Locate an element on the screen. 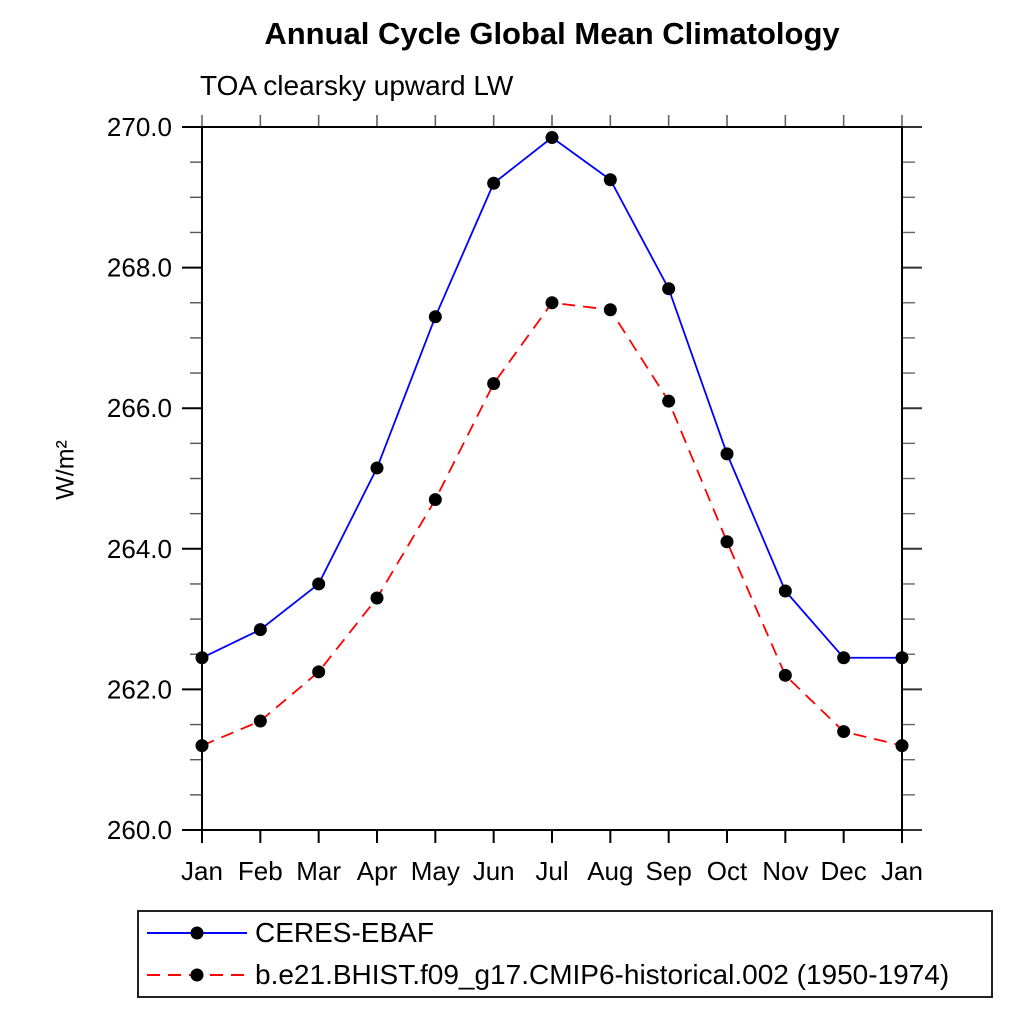  chart-title: Annual Cycle Global Mean Climatology is located at coordinates (552, 33).